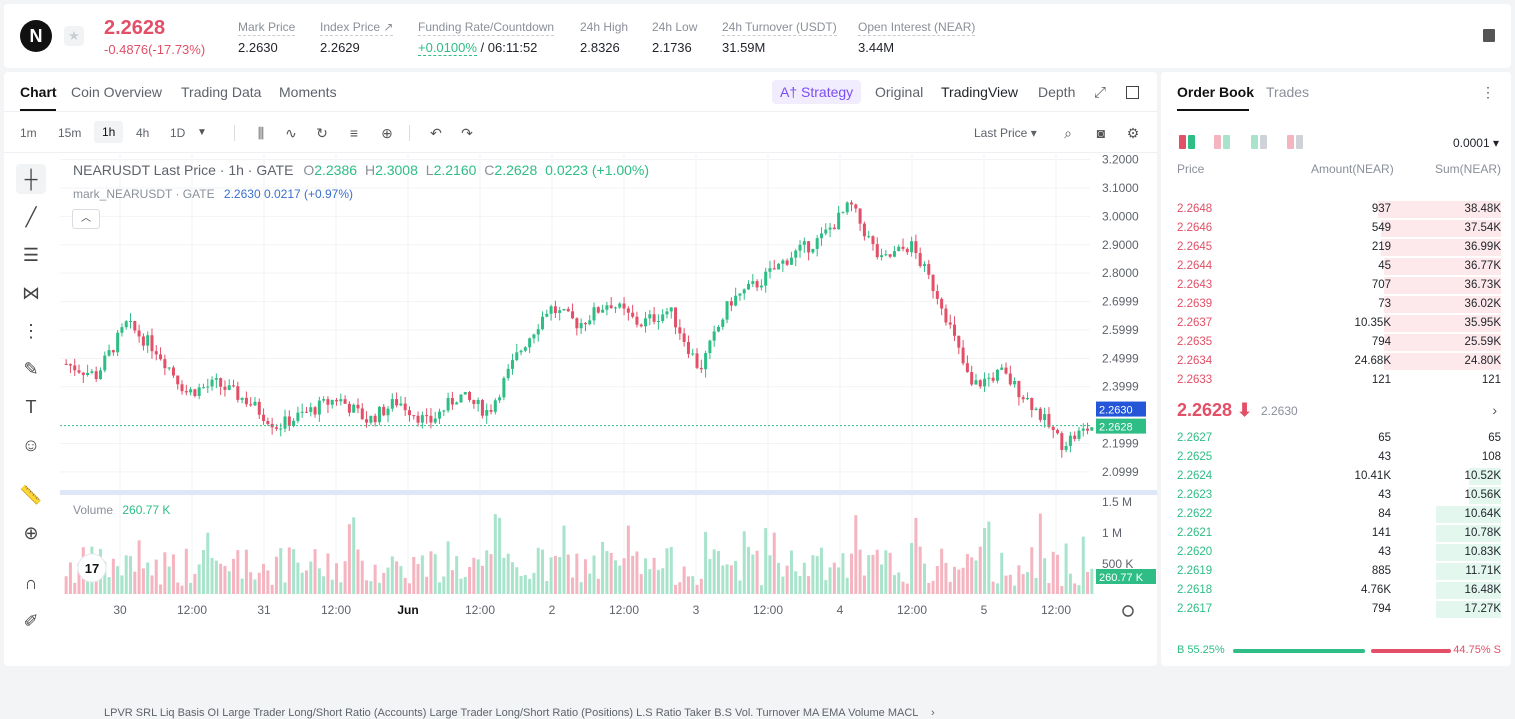  What do you see at coordinates (143, 133) in the screenshot?
I see `timeframe-4h: 4h` at bounding box center [143, 133].